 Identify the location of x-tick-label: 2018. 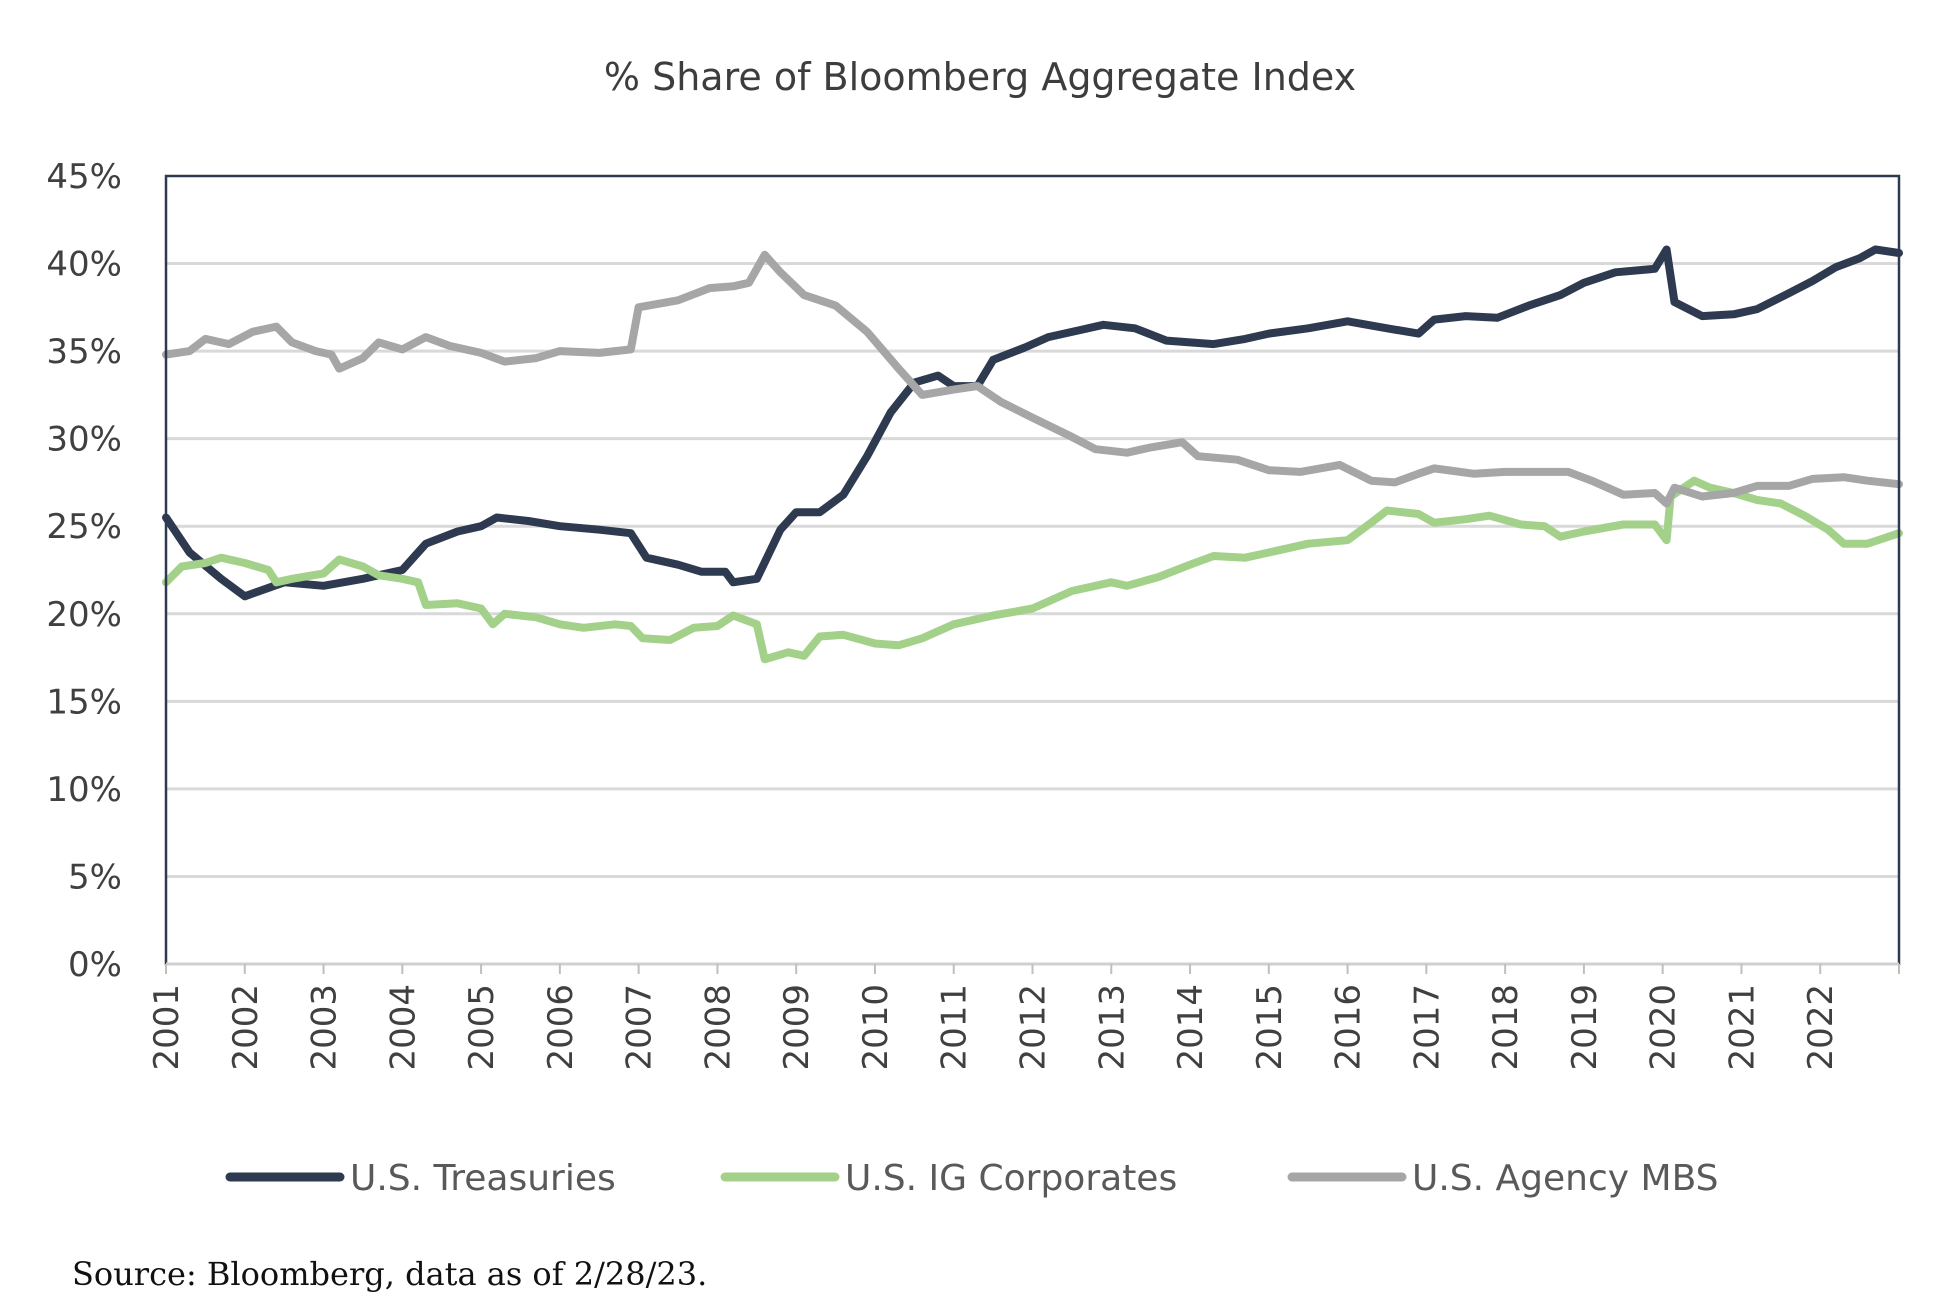
(1506, 1027).